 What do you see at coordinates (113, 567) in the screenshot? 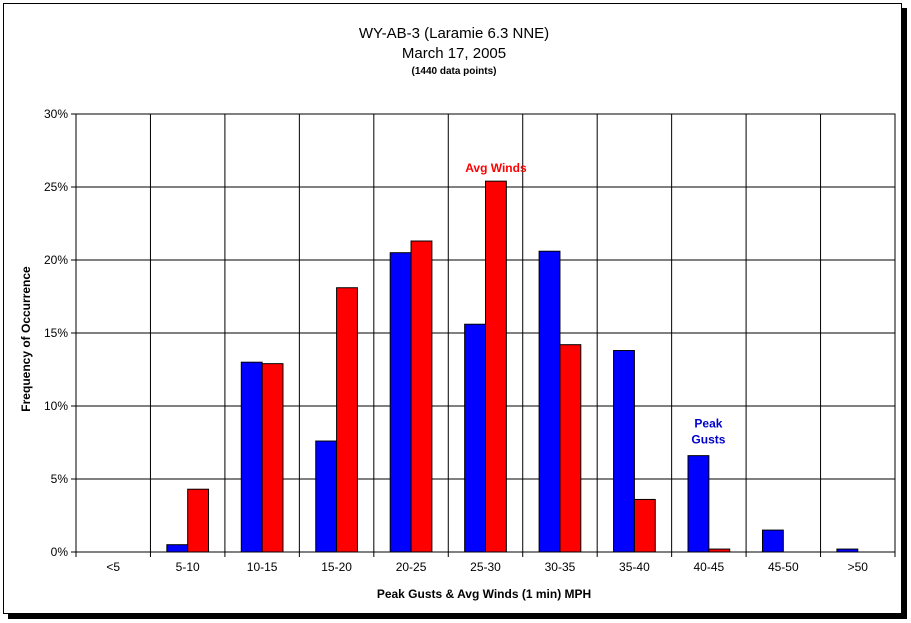
I see `x-tick-label: <5` at bounding box center [113, 567].